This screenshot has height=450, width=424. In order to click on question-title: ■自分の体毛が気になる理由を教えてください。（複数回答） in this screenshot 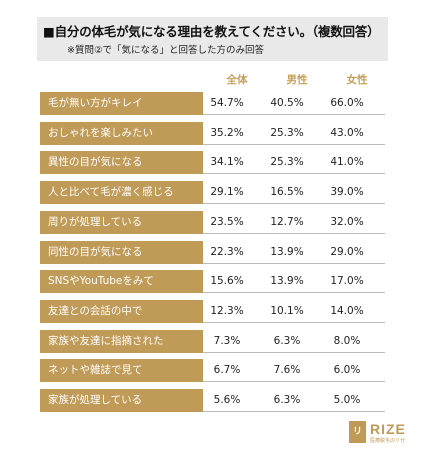, I will do `click(211, 31)`.